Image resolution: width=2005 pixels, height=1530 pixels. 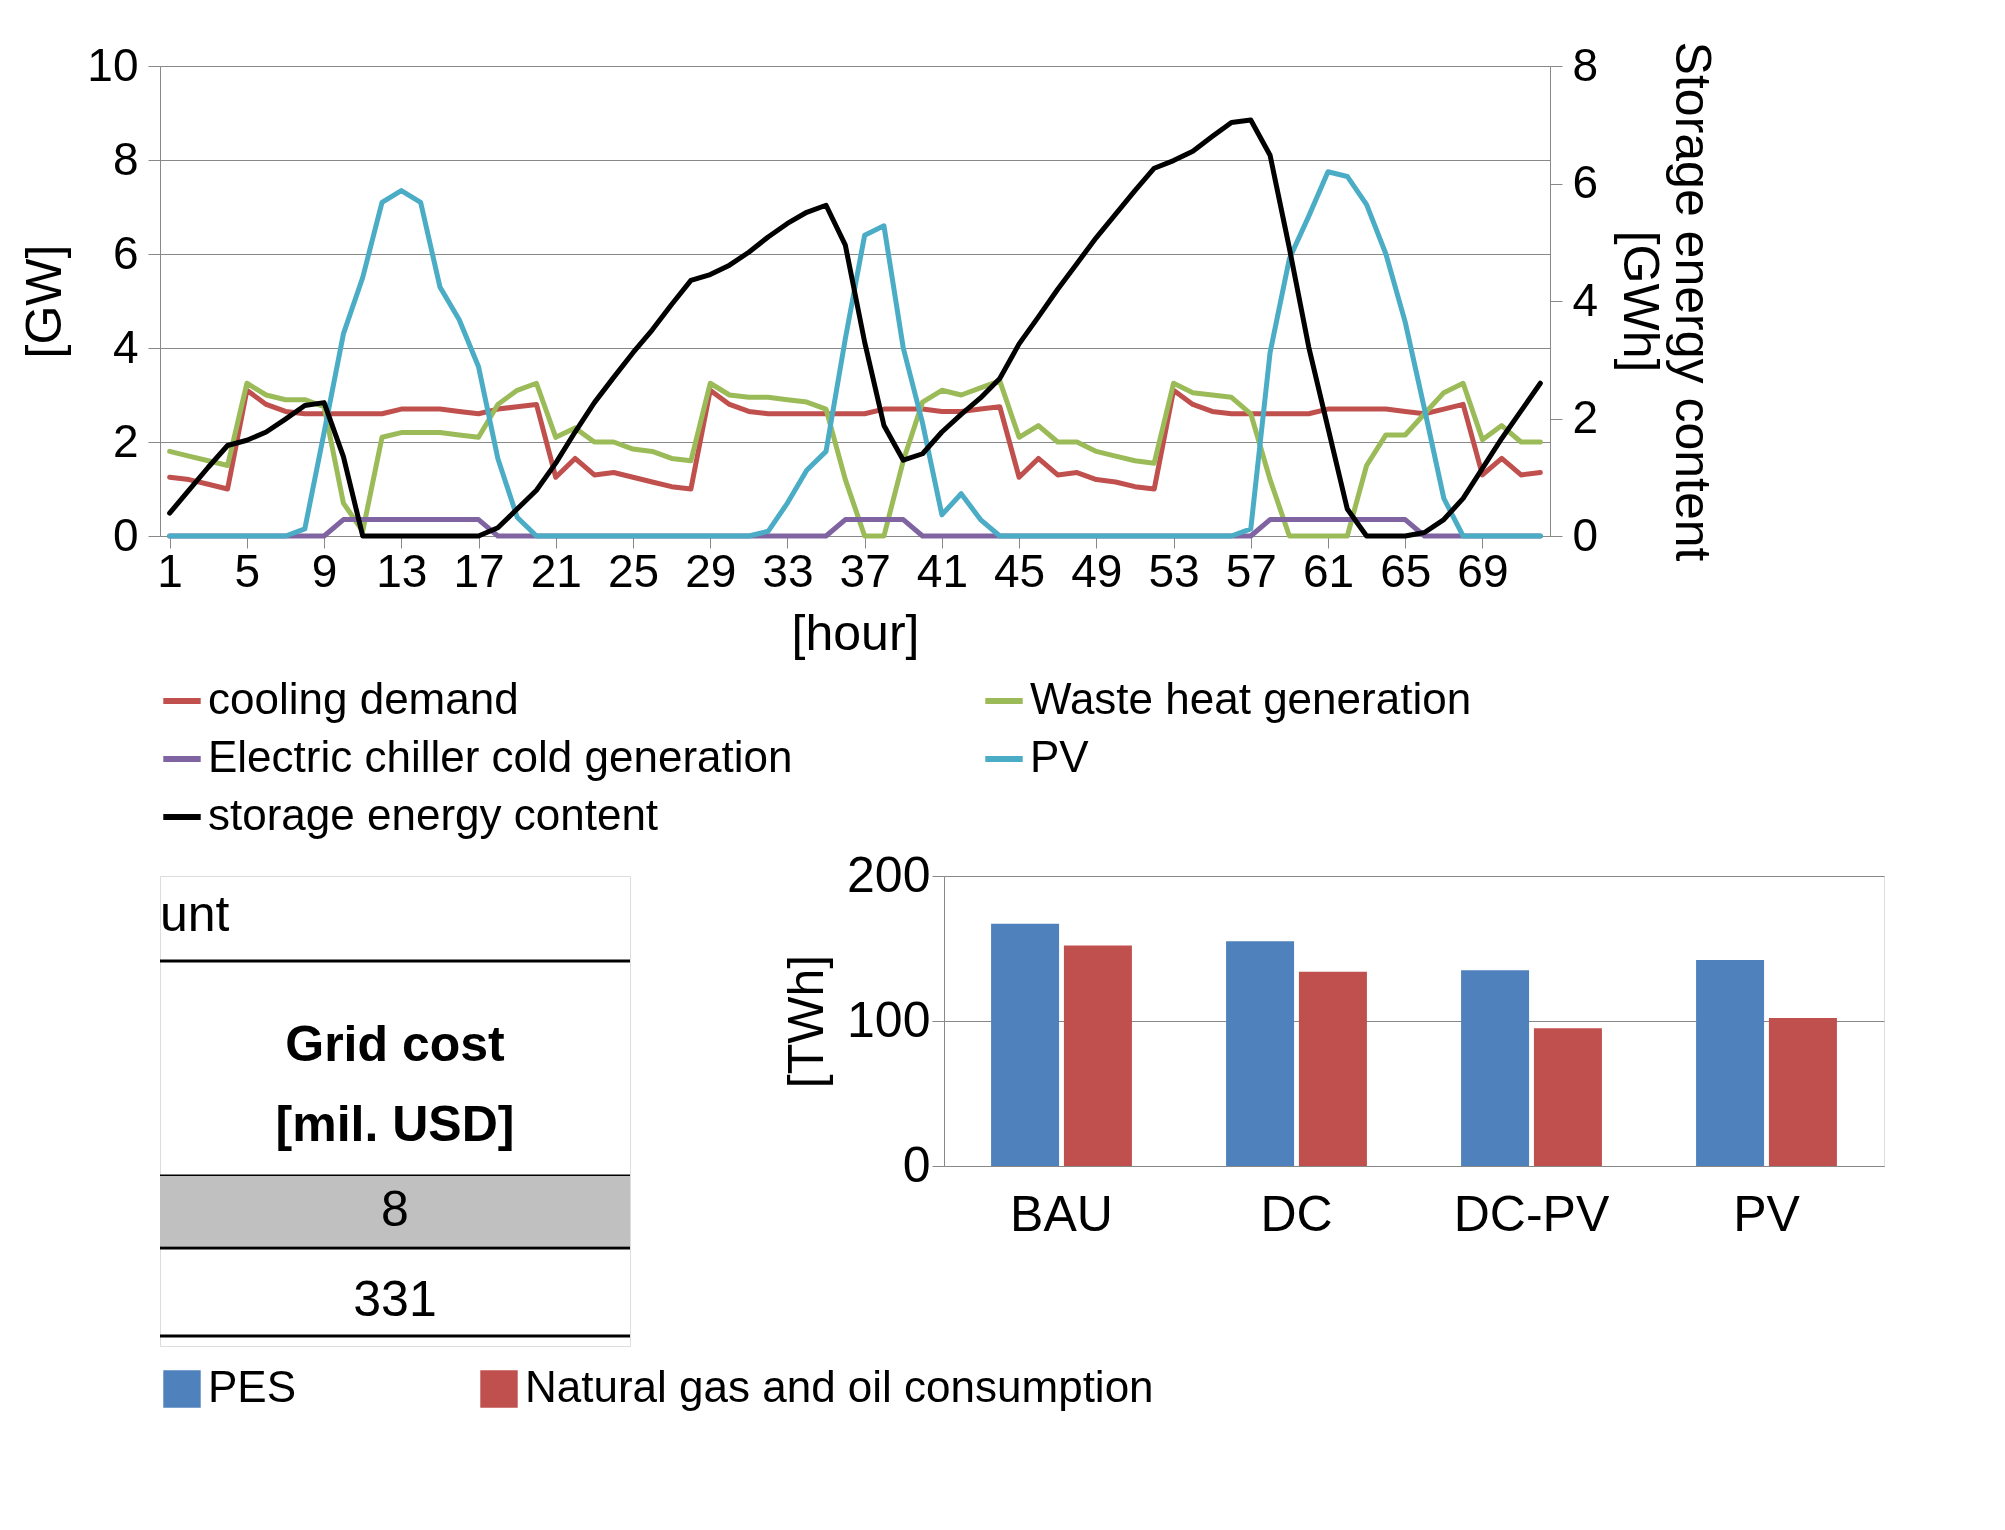 I want to click on legend-label: Natural gas and oil consumption, so click(x=839, y=1386).